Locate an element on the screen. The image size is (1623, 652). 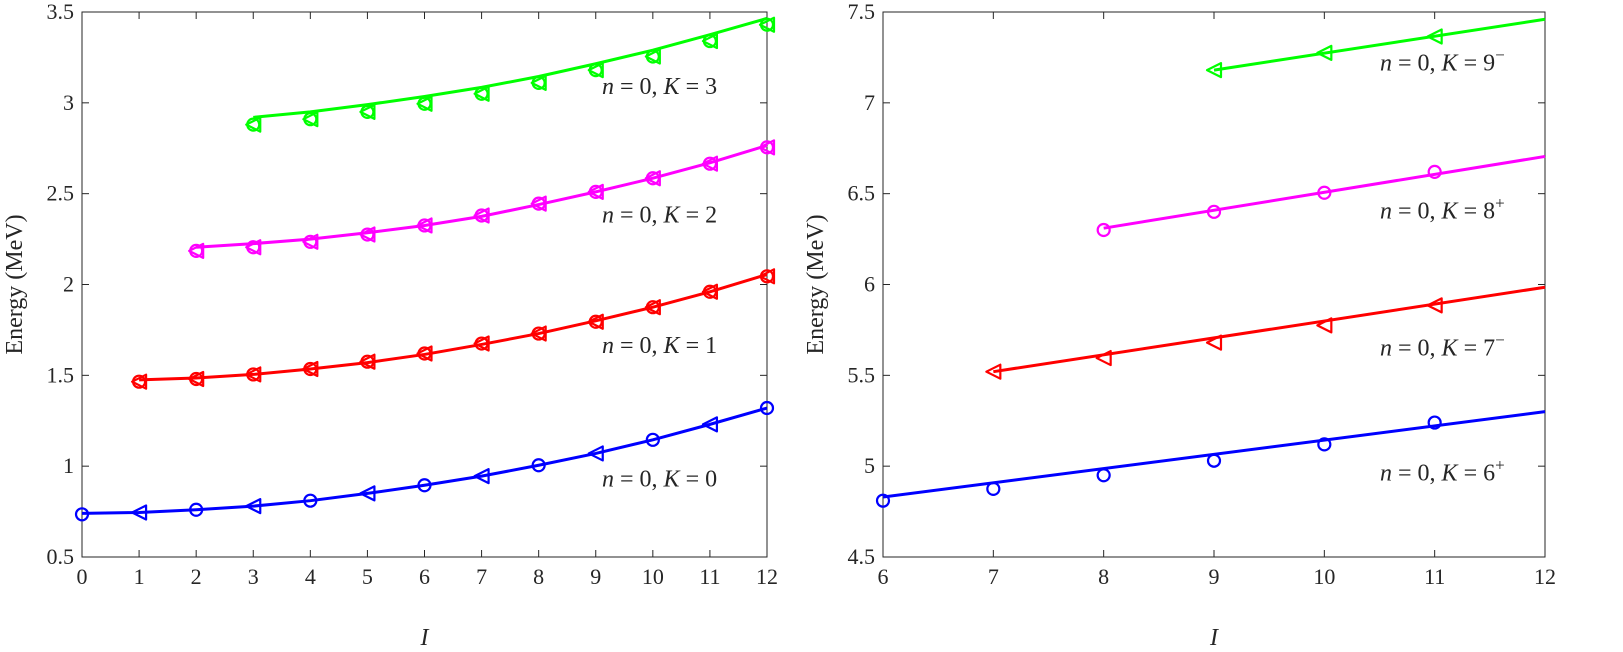
label-k_val: 1 is located at coordinates (711, 346).